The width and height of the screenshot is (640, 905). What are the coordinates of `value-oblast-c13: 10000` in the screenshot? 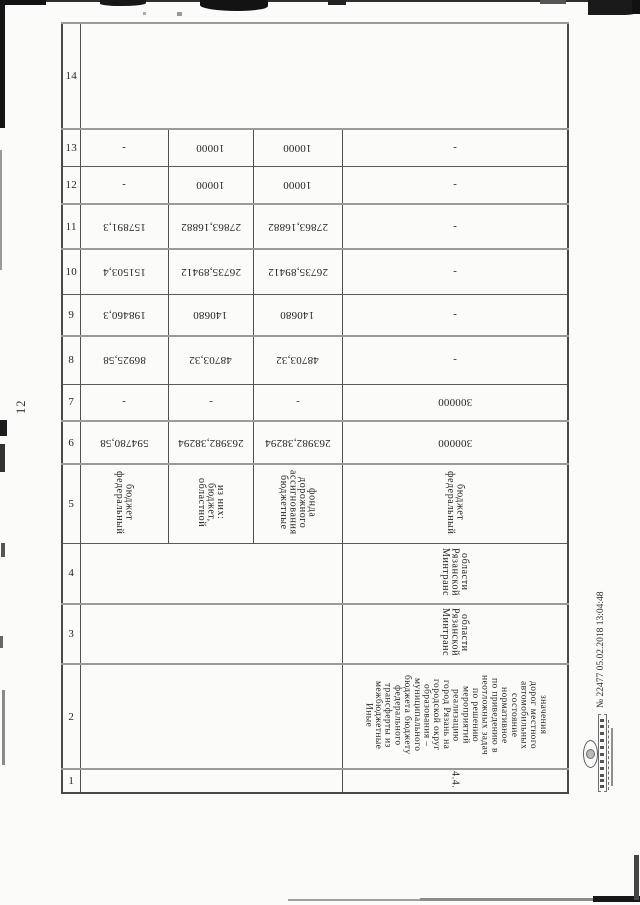 It's located at (210, 147).